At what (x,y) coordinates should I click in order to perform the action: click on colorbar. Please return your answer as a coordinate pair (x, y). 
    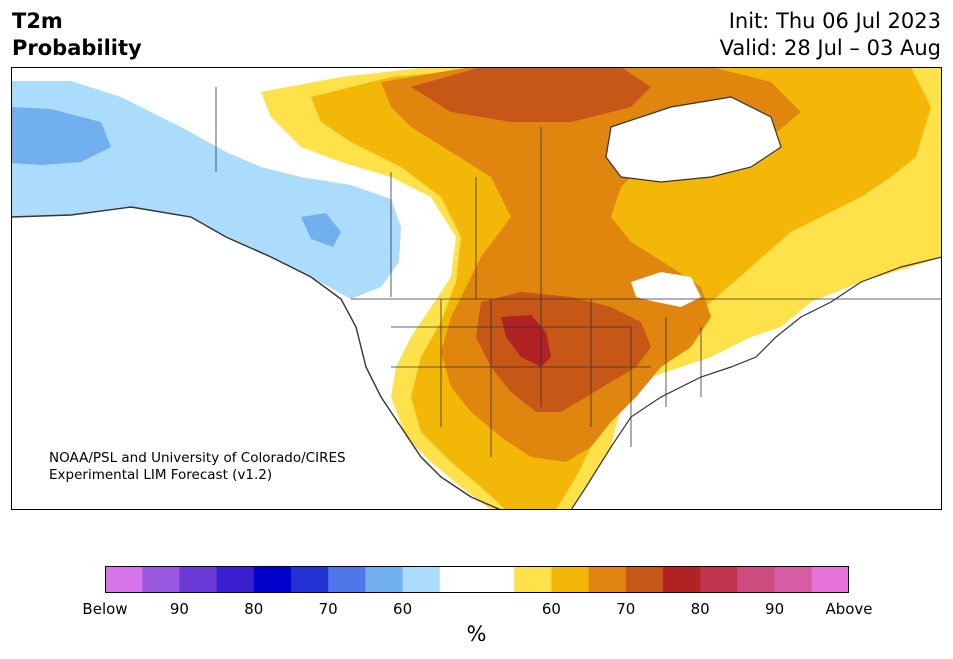
    Looking at the image, I should click on (477, 579).